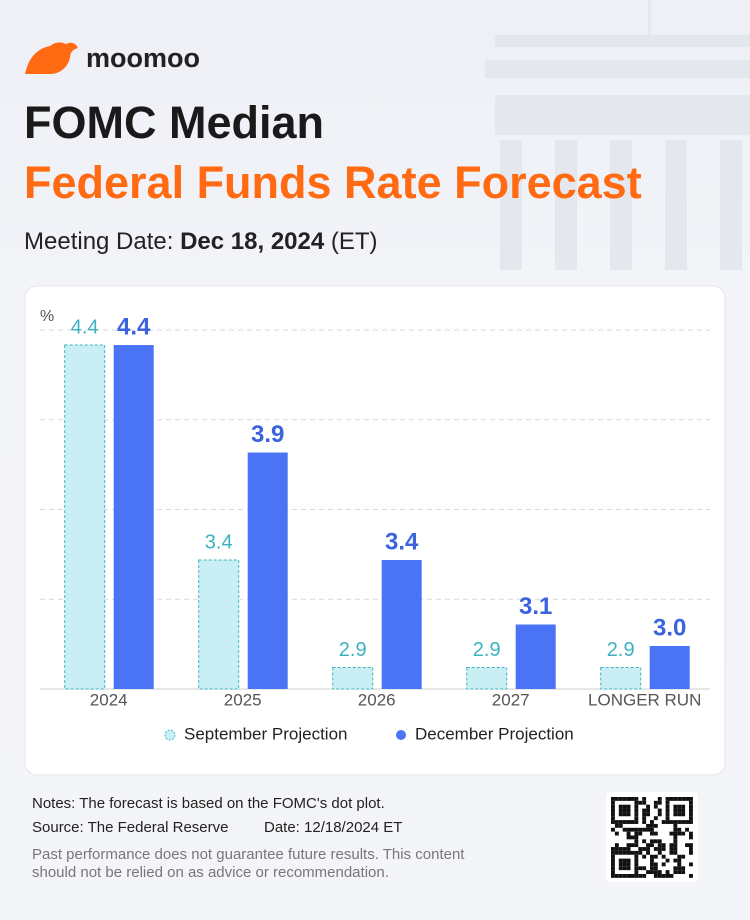 Image resolution: width=750 pixels, height=920 pixels. What do you see at coordinates (617, 135) in the screenshot?
I see `building` at bounding box center [617, 135].